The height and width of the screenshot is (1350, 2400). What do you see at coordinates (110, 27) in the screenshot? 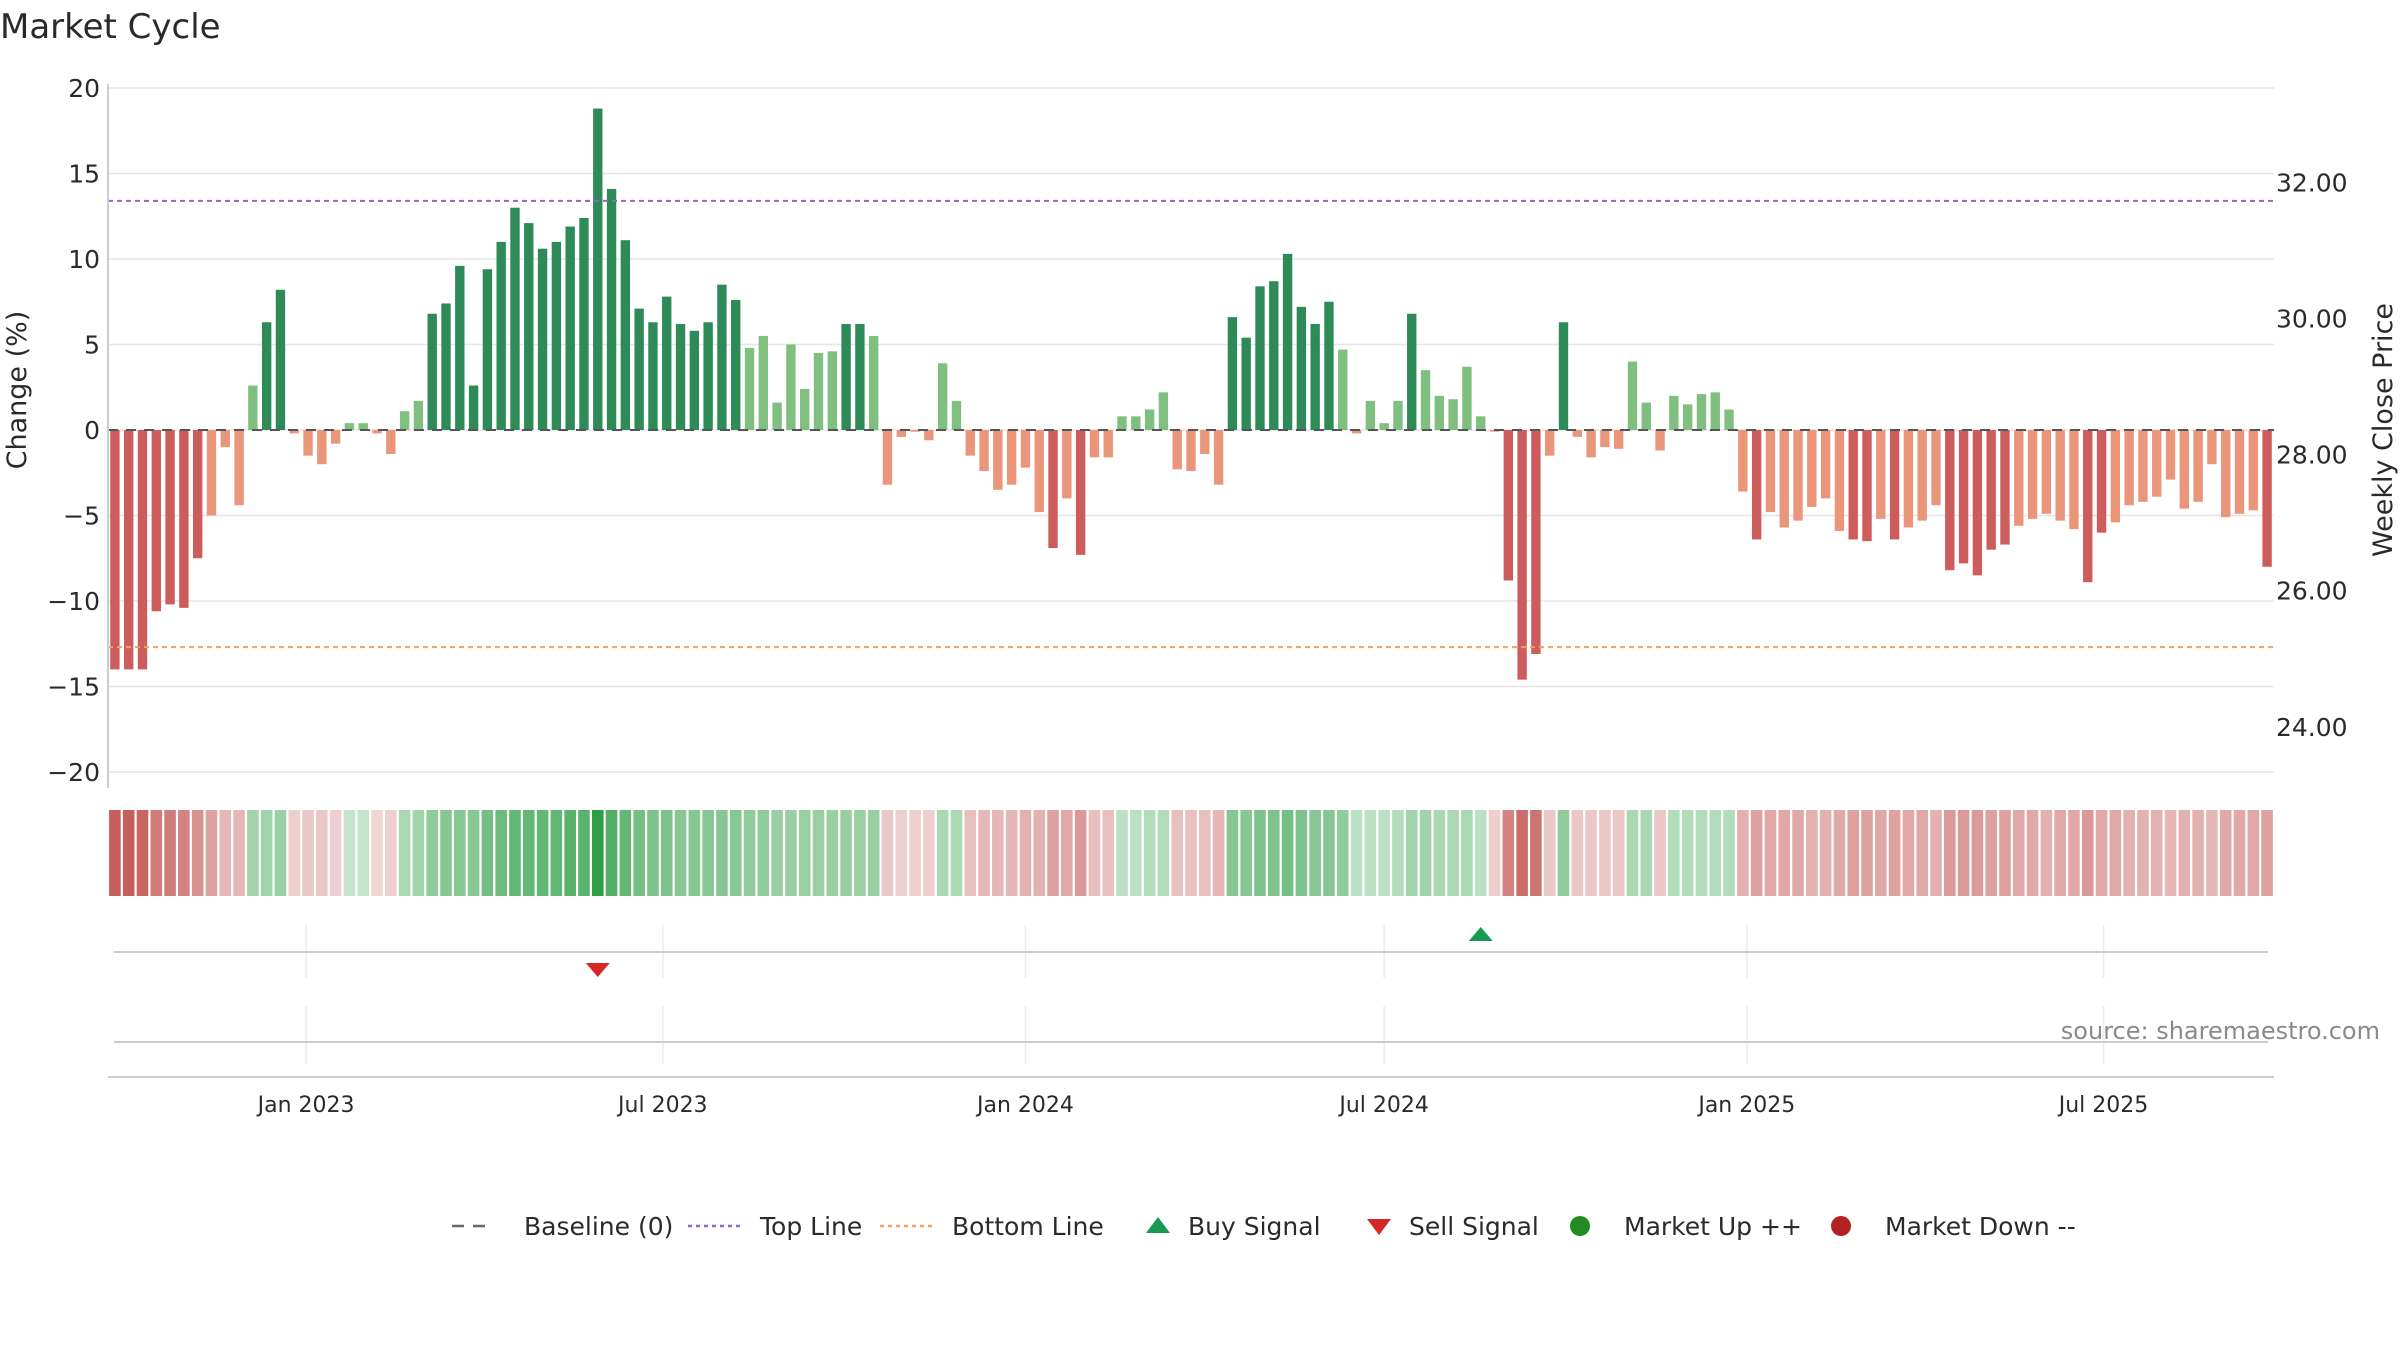
I see `chart-title: Market Cycle` at bounding box center [110, 27].